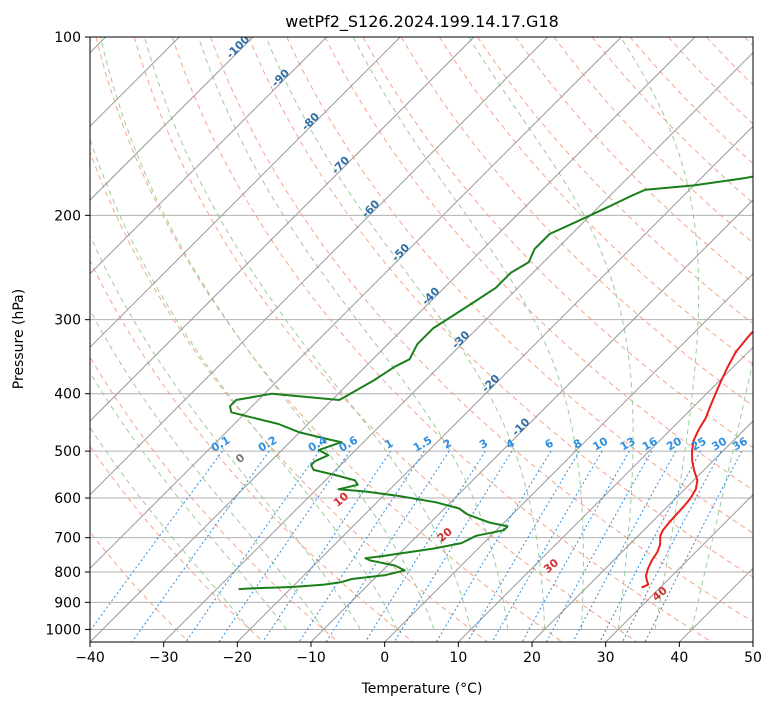 The height and width of the screenshot is (708, 775). Describe the element at coordinates (400, 252) in the screenshot. I see `isotherm-label: -50` at that location.